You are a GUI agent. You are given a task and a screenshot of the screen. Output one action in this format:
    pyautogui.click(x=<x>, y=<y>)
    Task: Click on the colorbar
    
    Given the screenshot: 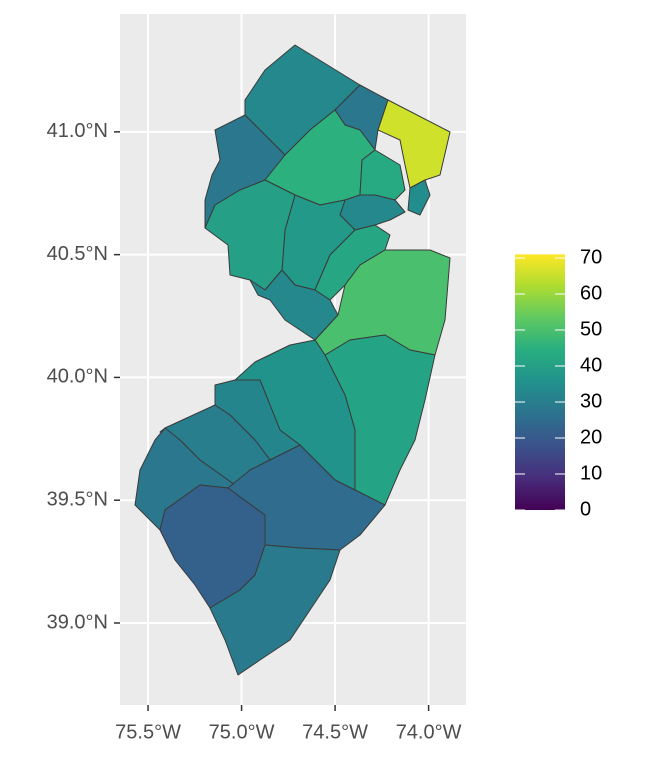 What is the action you would take?
    pyautogui.click(x=540, y=382)
    